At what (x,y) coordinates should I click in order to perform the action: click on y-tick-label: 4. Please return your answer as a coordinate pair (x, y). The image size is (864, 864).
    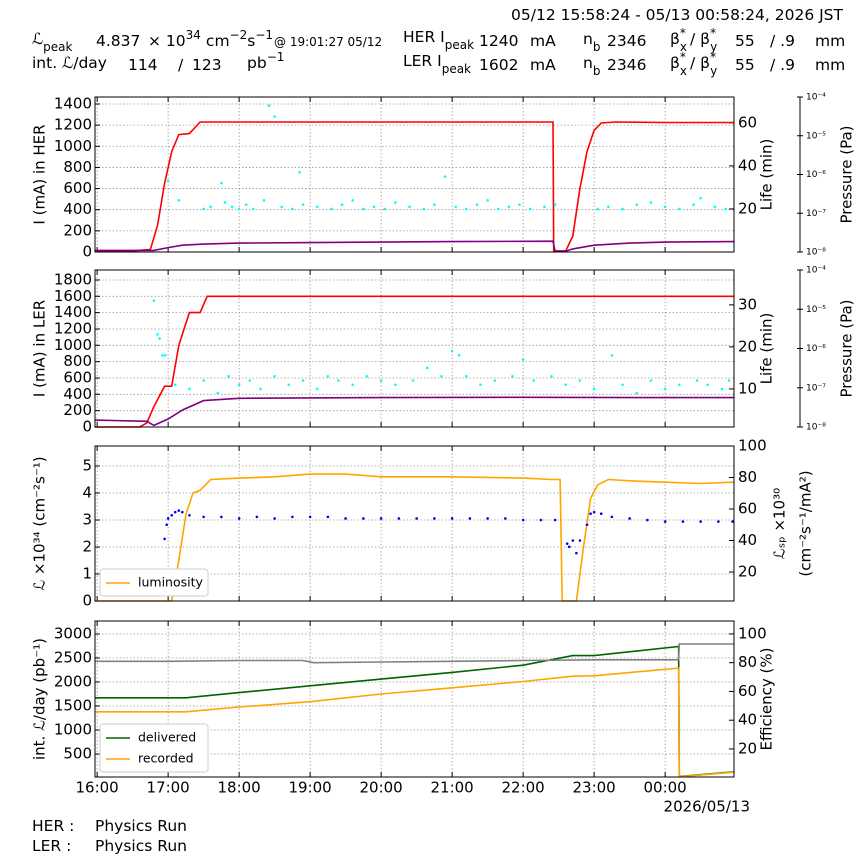
    Looking at the image, I should click on (87, 492).